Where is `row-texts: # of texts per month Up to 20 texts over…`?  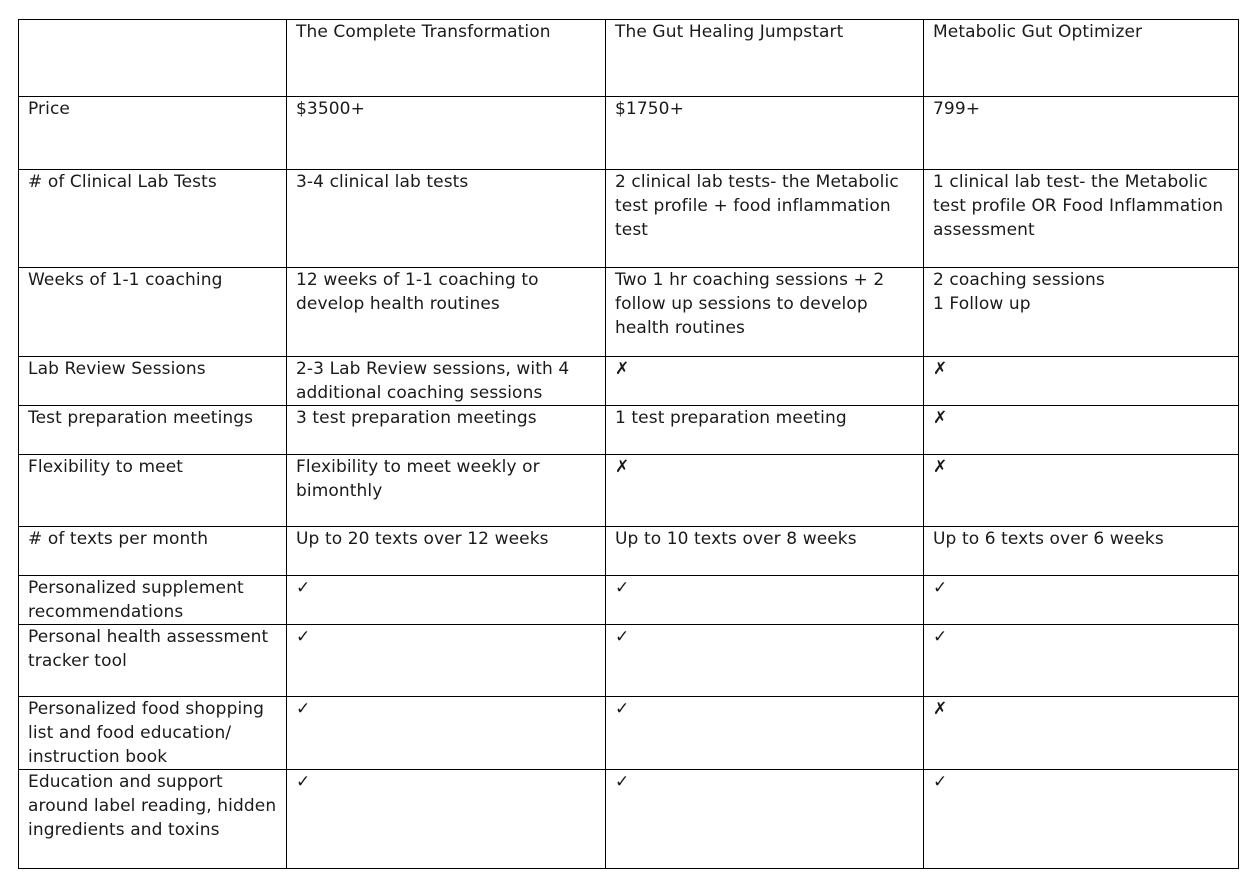
row-texts: # of texts per month Up to 20 texts over… is located at coordinates (628, 551).